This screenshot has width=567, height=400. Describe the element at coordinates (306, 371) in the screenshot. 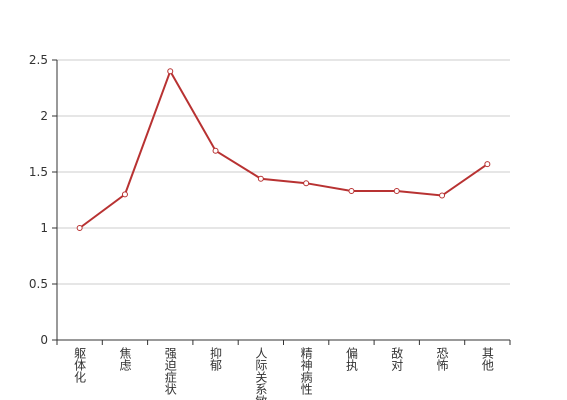

I see `x-tick-label: 精神病性` at that location.